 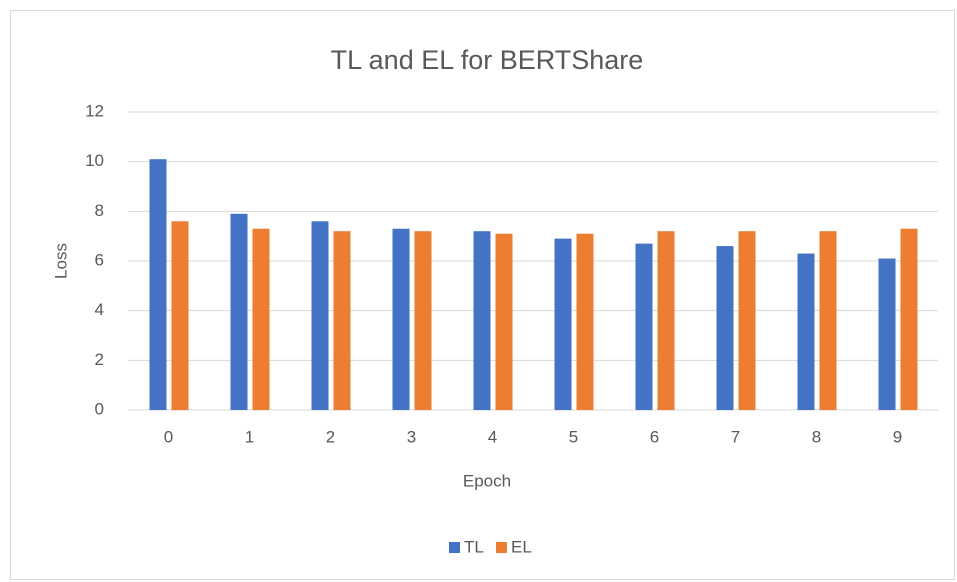 I want to click on legend-label: EL, so click(x=521, y=546).